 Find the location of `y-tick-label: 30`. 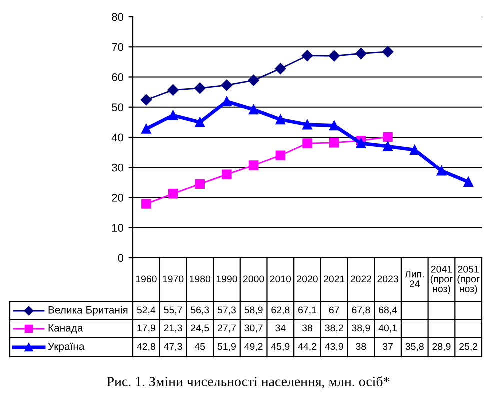

y-tick-label: 30 is located at coordinates (118, 168).